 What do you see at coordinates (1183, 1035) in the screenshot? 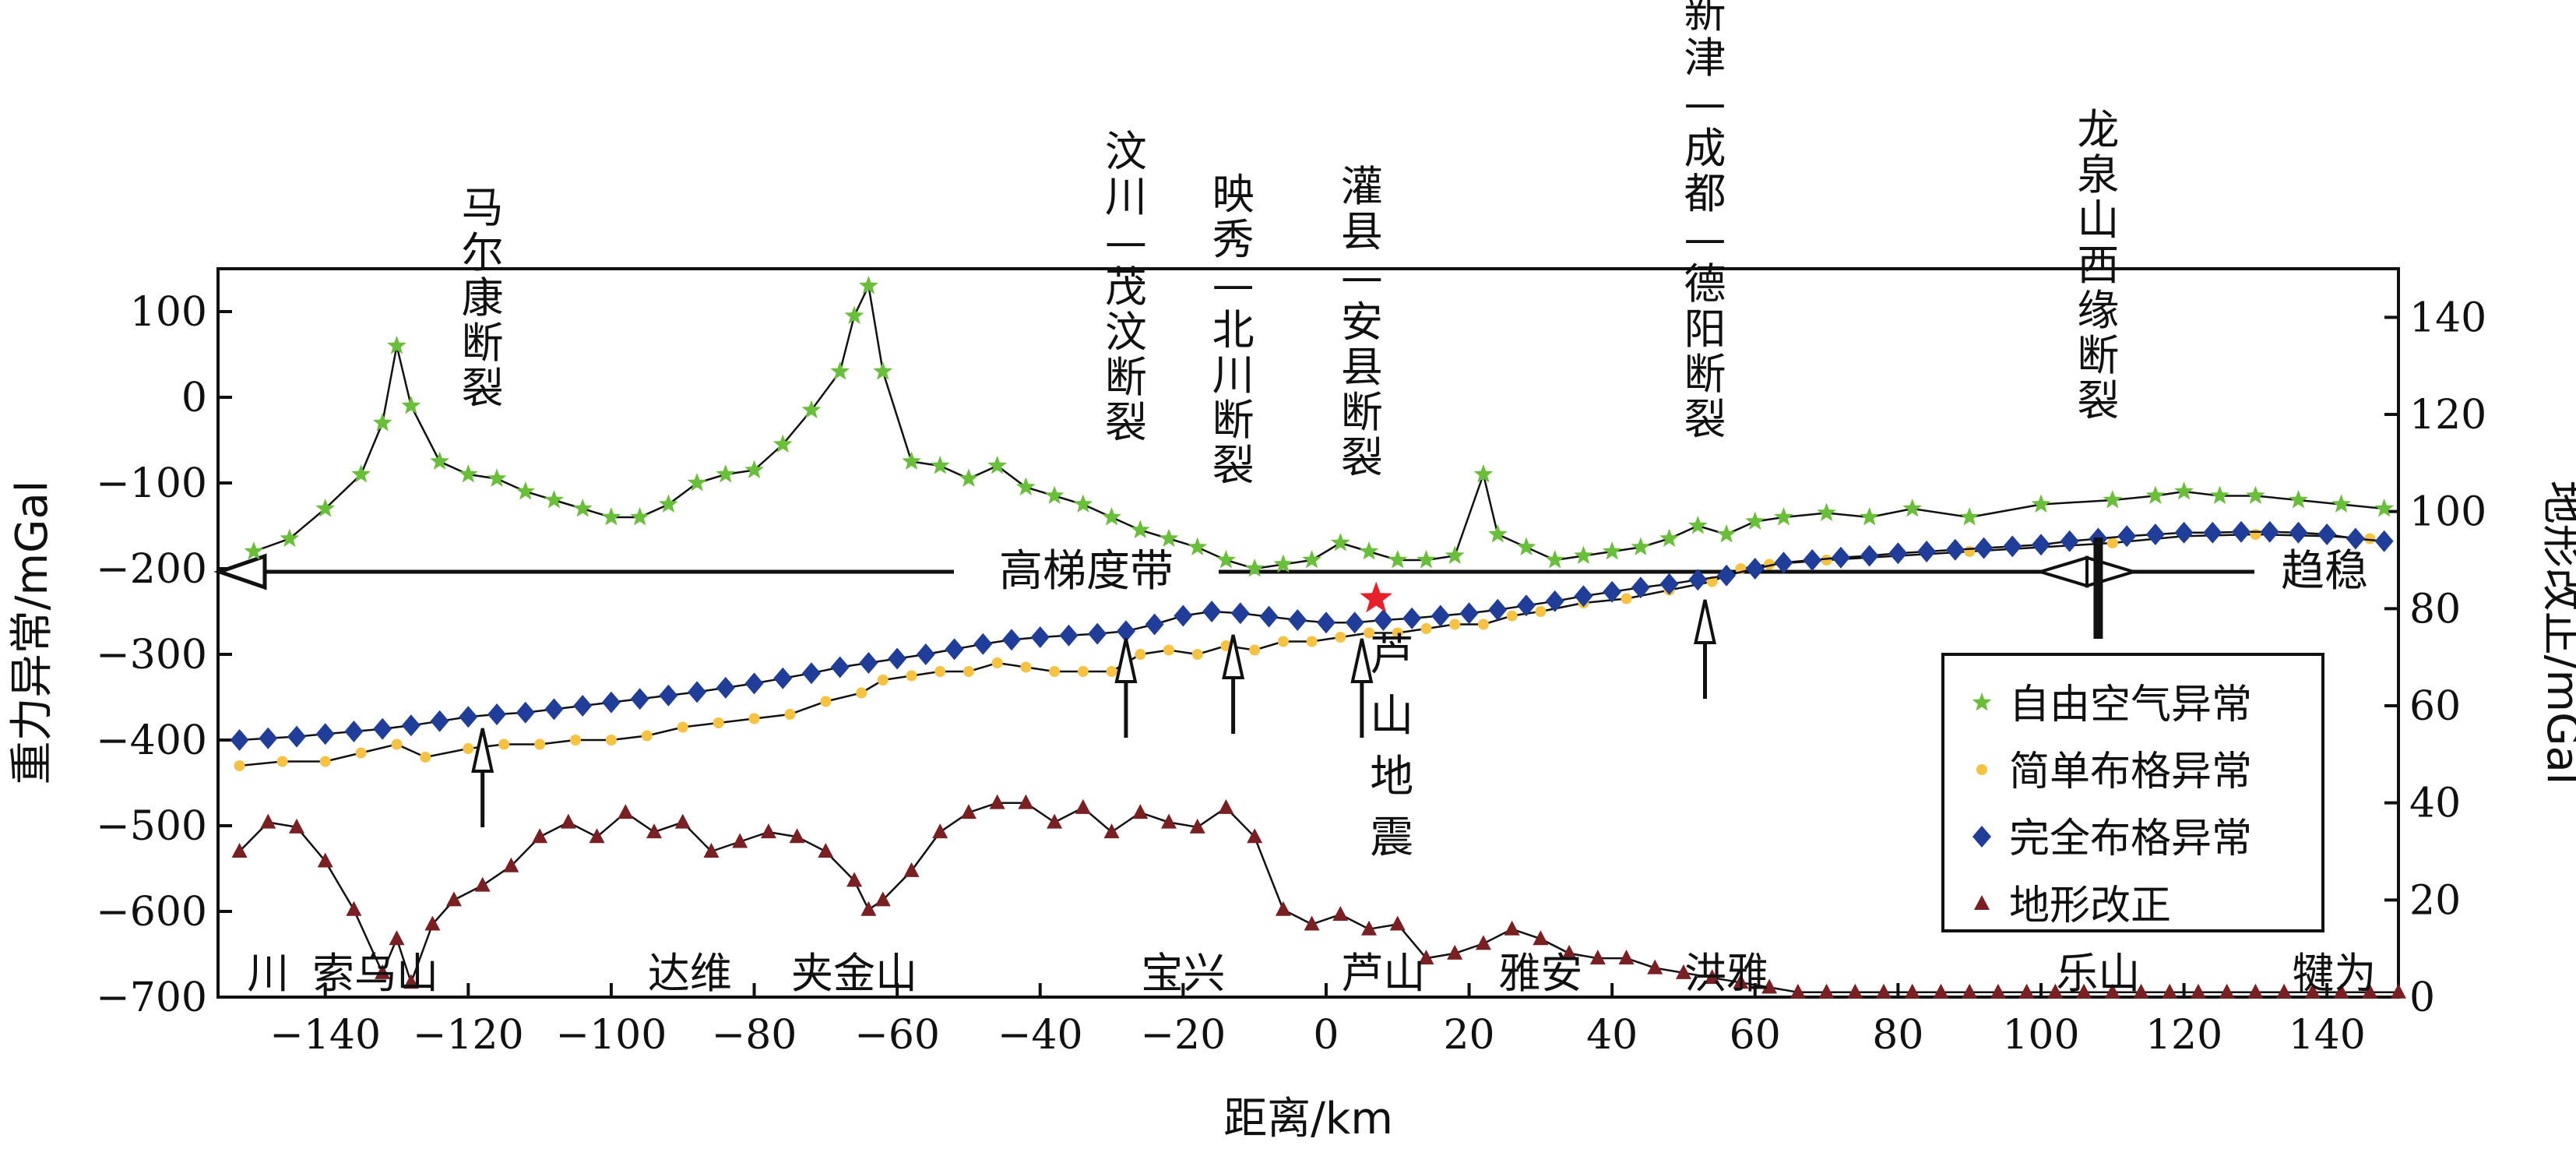
I see `x-tick-label: −20` at bounding box center [1183, 1035].